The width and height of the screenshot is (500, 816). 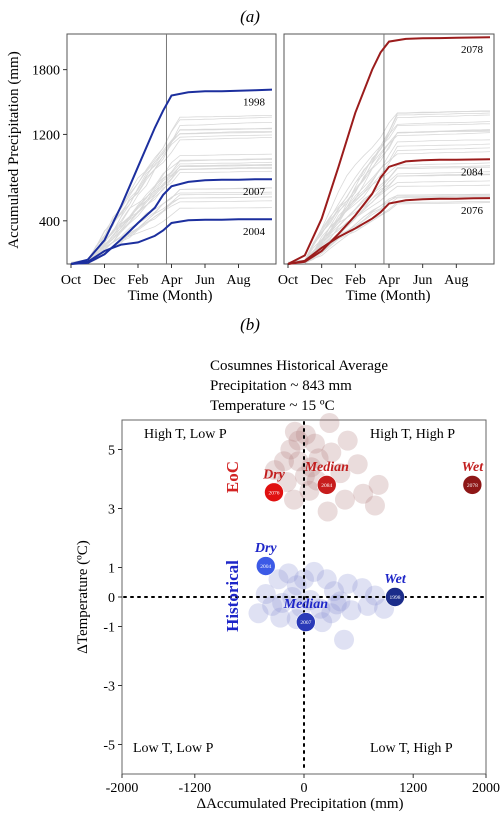 I want to click on y-tick-label: 5, so click(x=111, y=451).